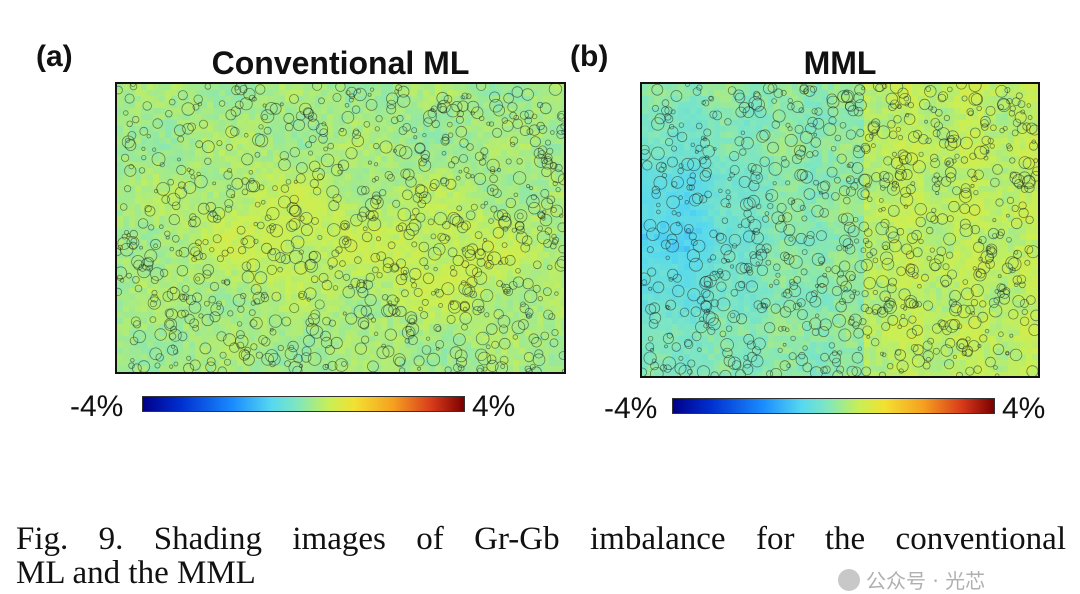 This screenshot has height=594, width=1080. I want to click on panel-b-label: (b), so click(589, 56).